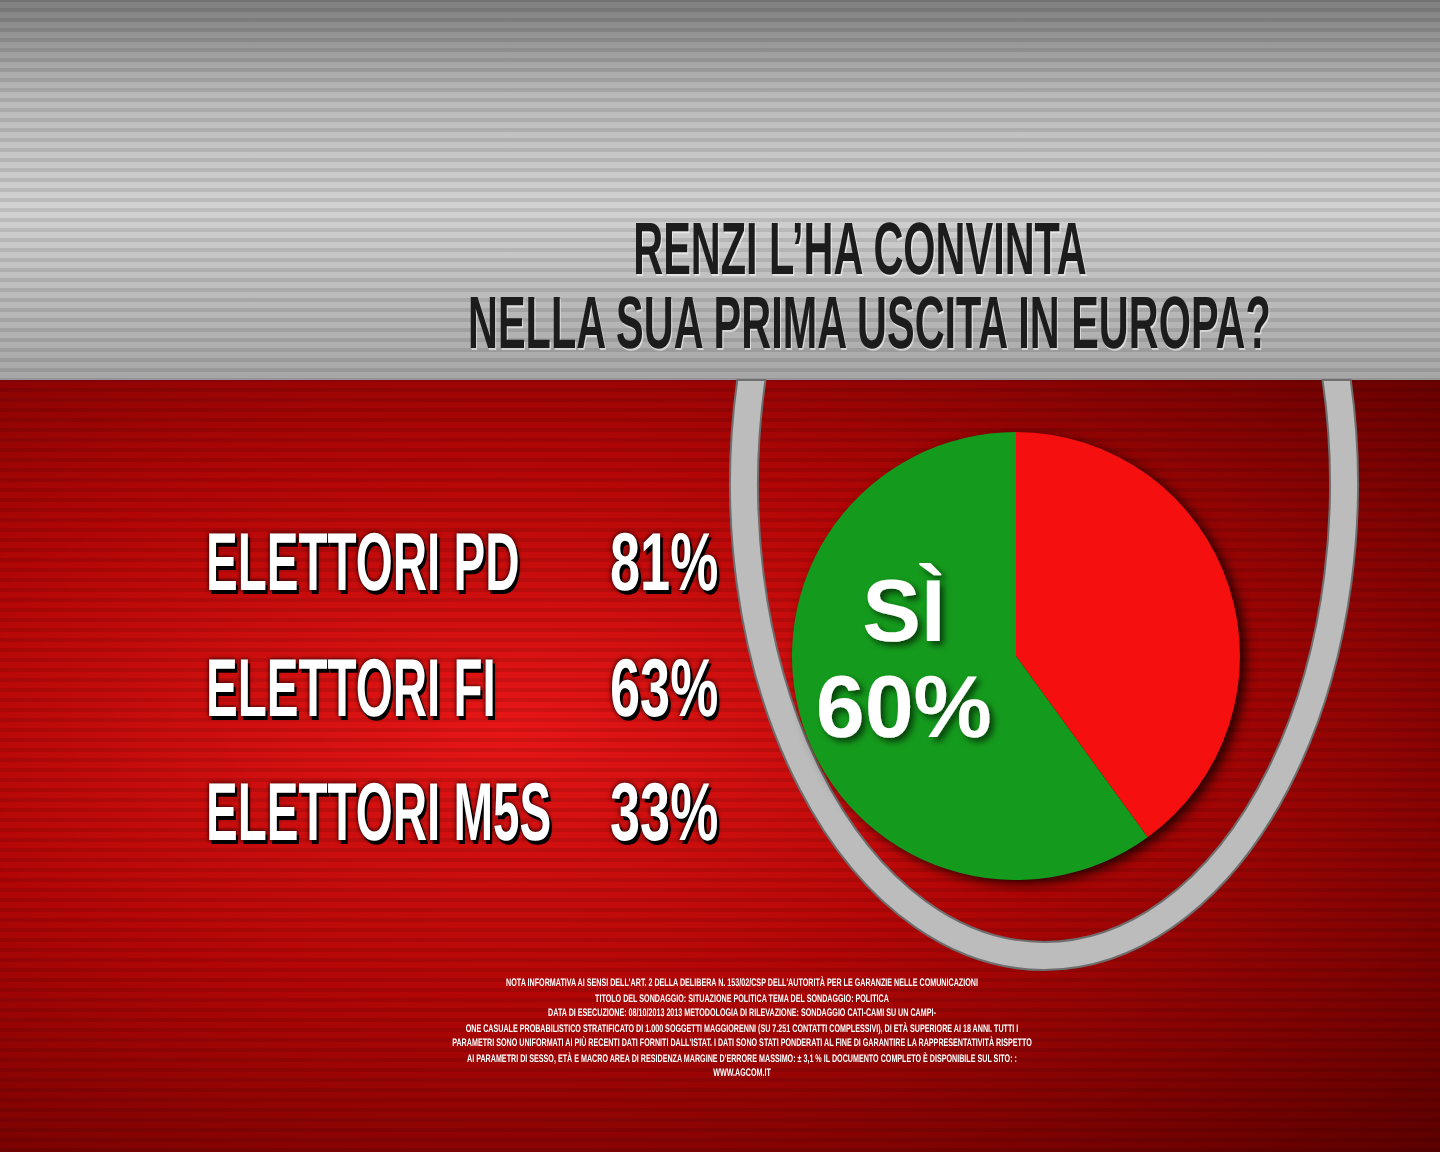 The height and width of the screenshot is (1152, 1440). What do you see at coordinates (664, 562) in the screenshot?
I see `data-label: 81%` at bounding box center [664, 562].